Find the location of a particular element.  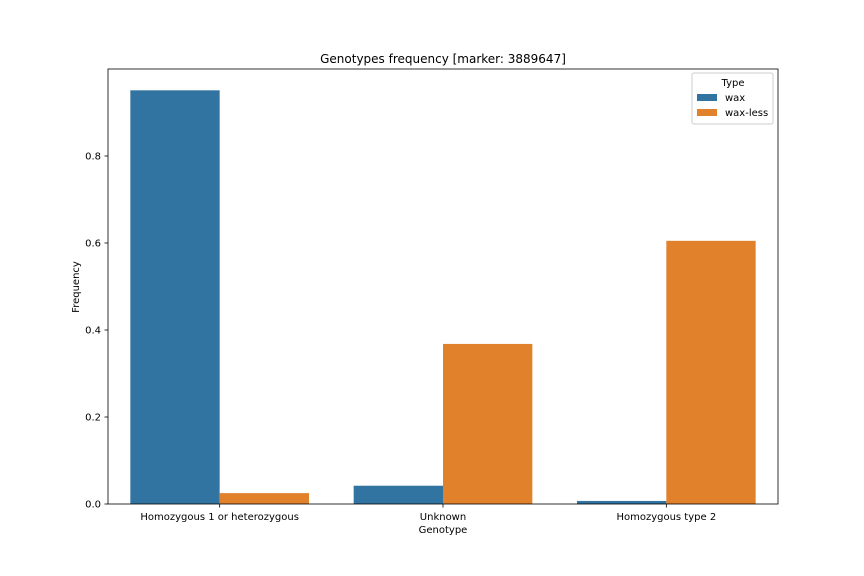

x-axis-label: Genotype is located at coordinates (443, 530).